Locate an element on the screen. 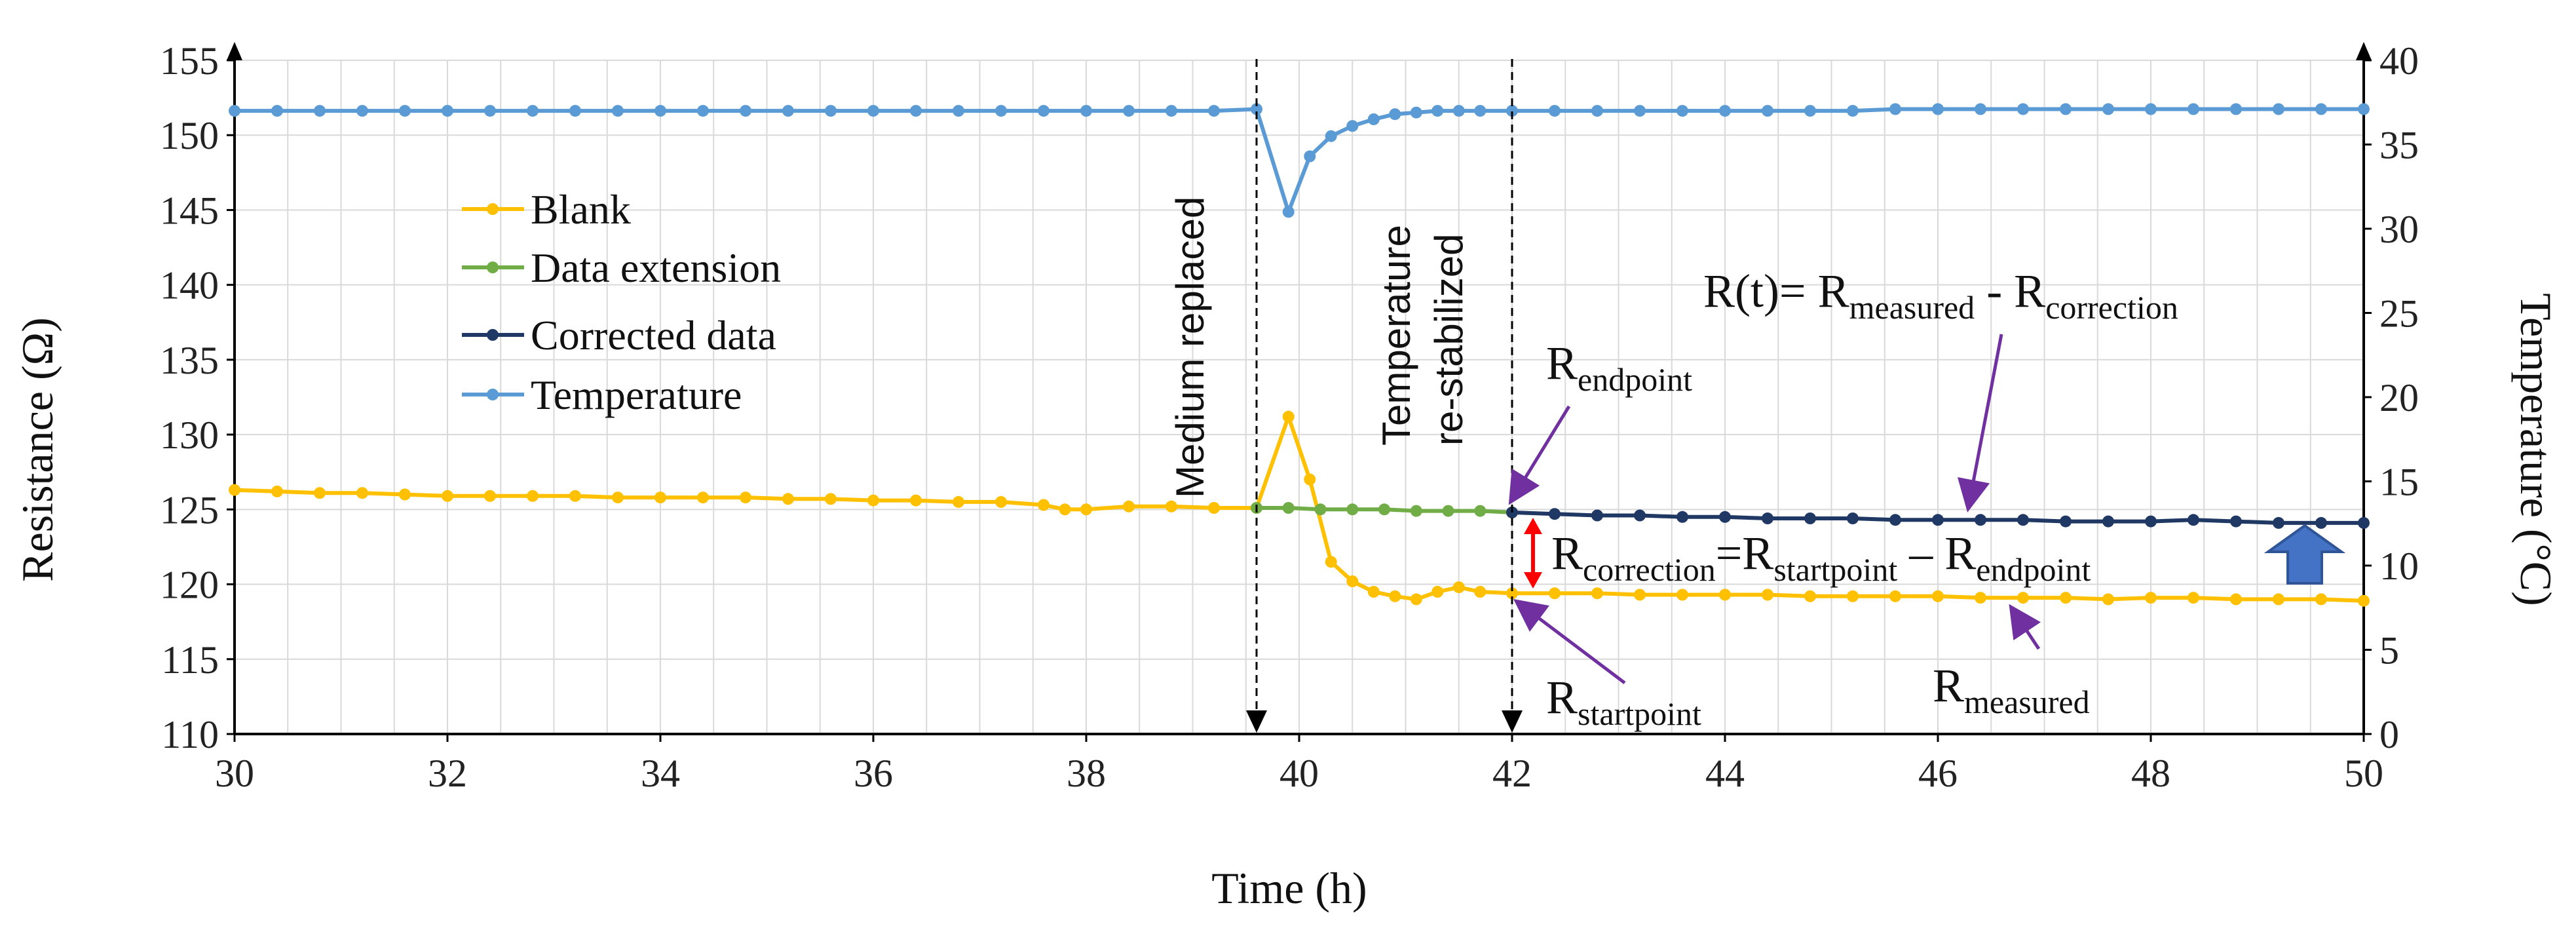 The height and width of the screenshot is (928, 2576). data-point-data-extension is located at coordinates (1352, 509).